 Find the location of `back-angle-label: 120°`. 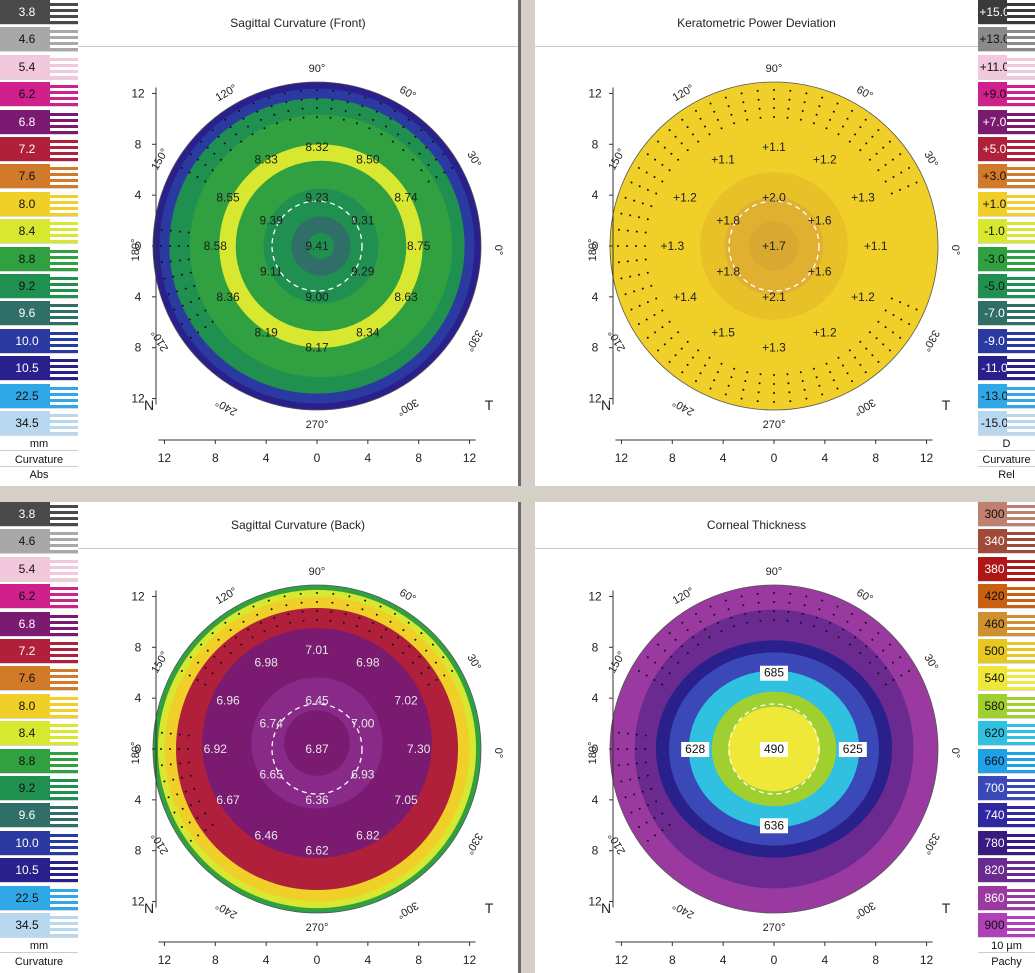

back-angle-label: 120° is located at coordinates (227, 596).